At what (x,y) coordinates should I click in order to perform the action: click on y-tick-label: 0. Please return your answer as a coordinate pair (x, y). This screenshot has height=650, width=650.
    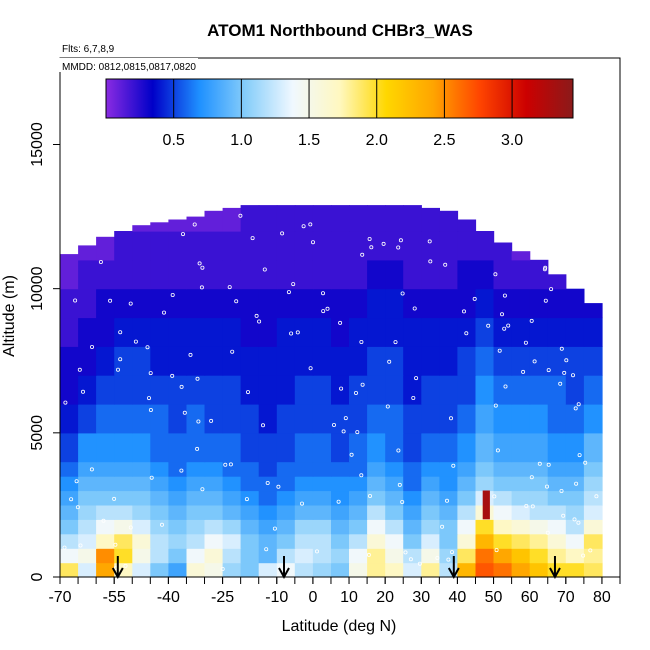
    Looking at the image, I should click on (37, 576).